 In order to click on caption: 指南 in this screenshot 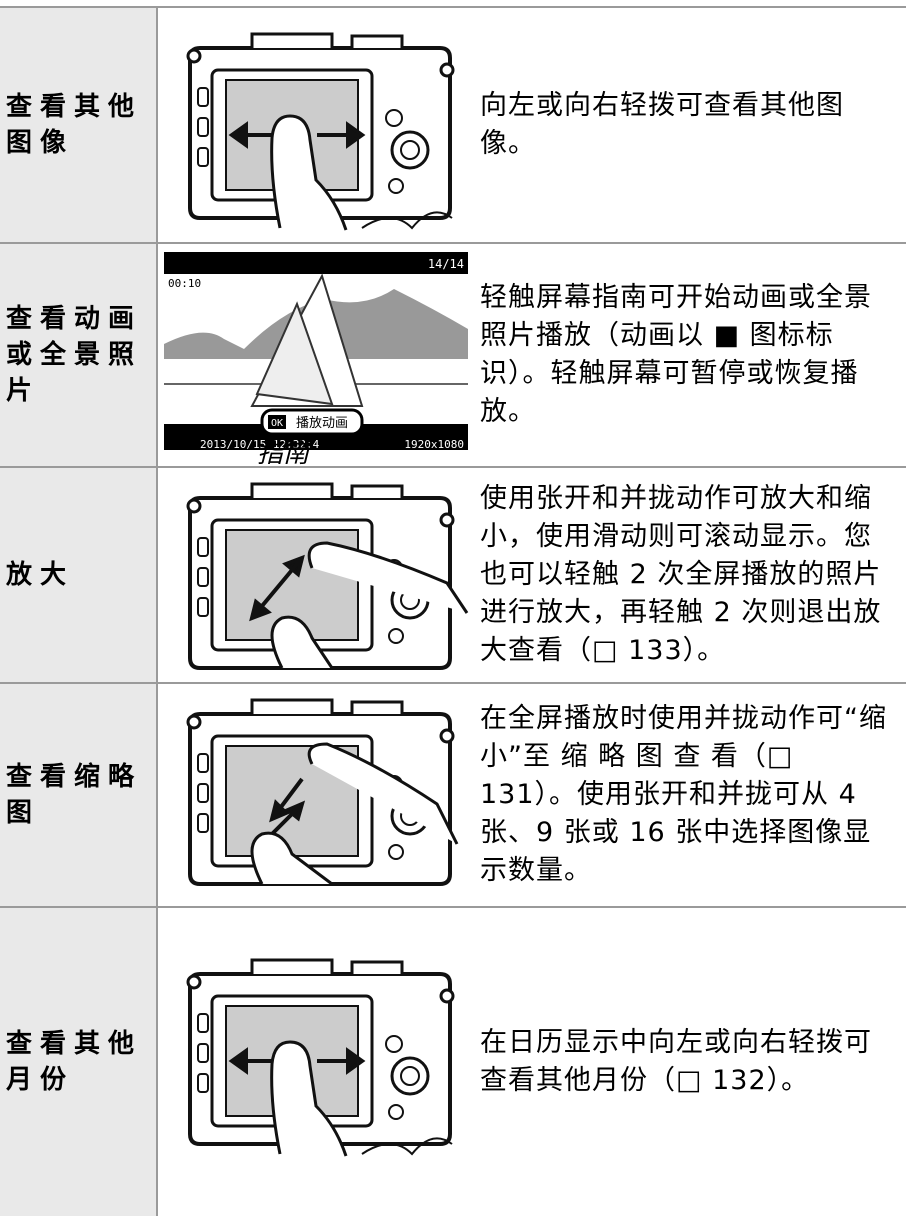, I will do `click(285, 452)`.